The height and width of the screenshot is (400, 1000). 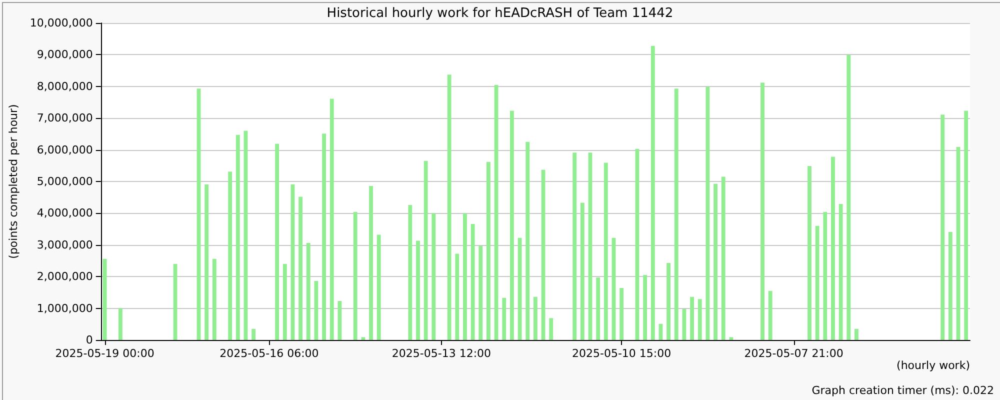 I want to click on y-tick-label: 2,000,000, so click(x=64, y=277).